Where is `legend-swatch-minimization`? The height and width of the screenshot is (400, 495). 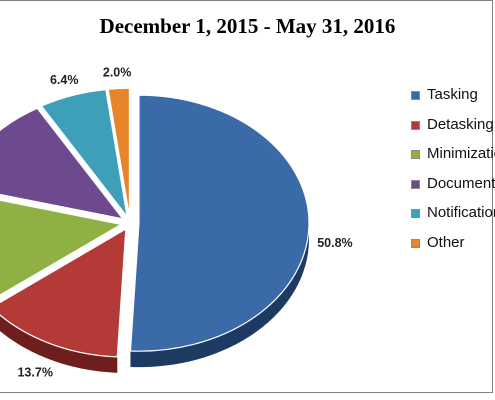
legend-swatch-minimization is located at coordinates (415, 154).